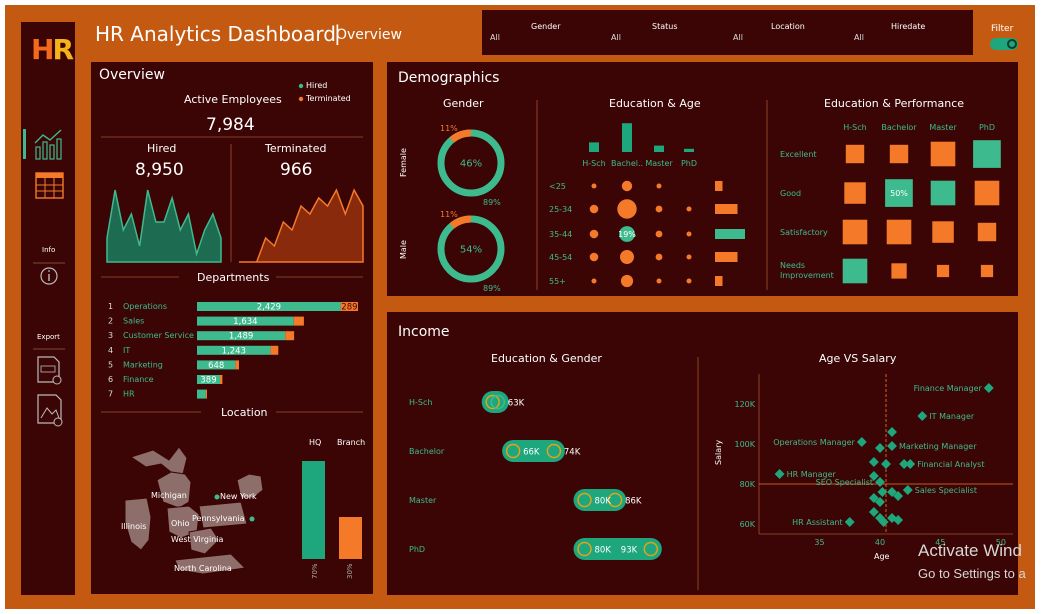 Image resolution: width=1042 pixels, height=614 pixels. I want to click on legend-hired: Hired, so click(317, 85).